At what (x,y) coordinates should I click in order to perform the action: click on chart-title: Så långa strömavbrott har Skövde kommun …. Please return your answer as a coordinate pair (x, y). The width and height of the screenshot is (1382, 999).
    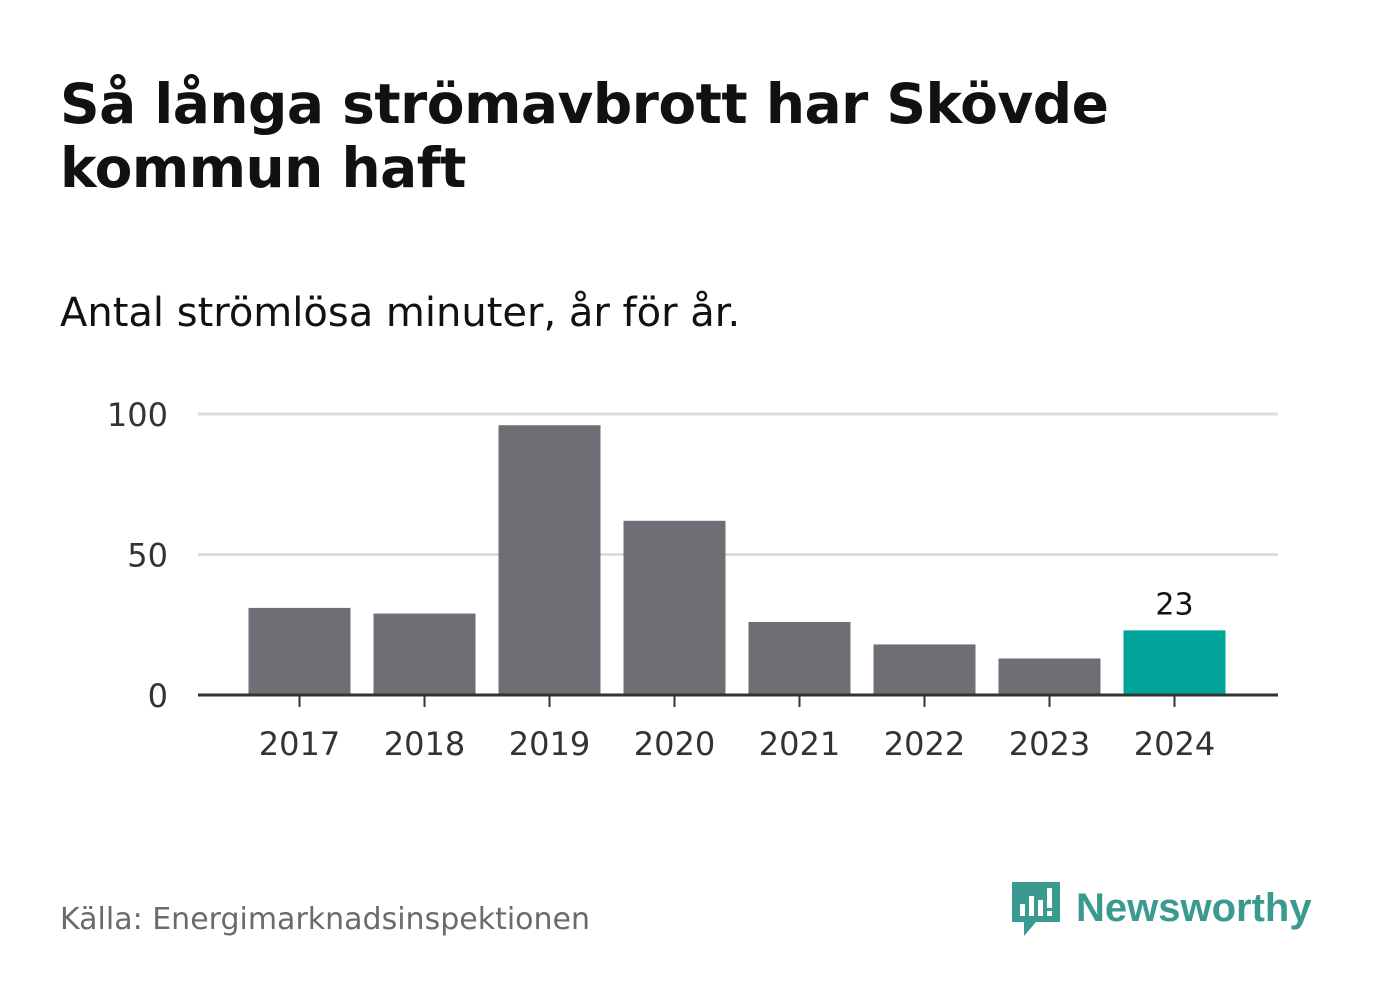
    Looking at the image, I should click on (584, 136).